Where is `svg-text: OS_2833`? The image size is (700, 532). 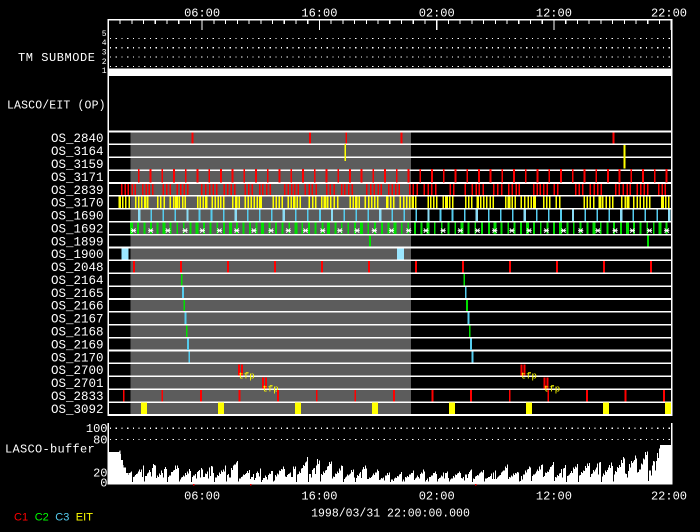 svg-text: OS_2833 is located at coordinates (77, 397).